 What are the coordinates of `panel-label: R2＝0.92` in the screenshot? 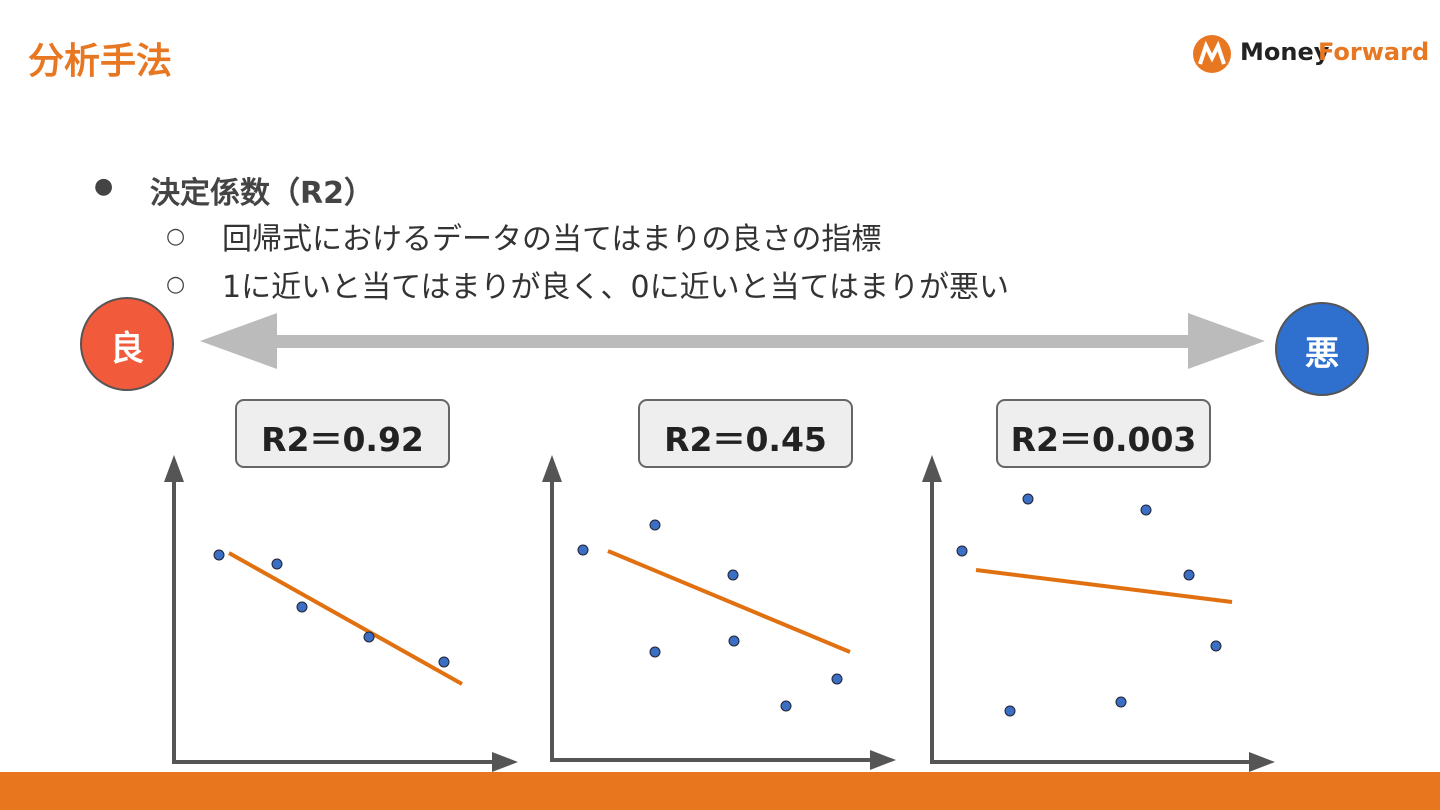 It's located at (342, 439).